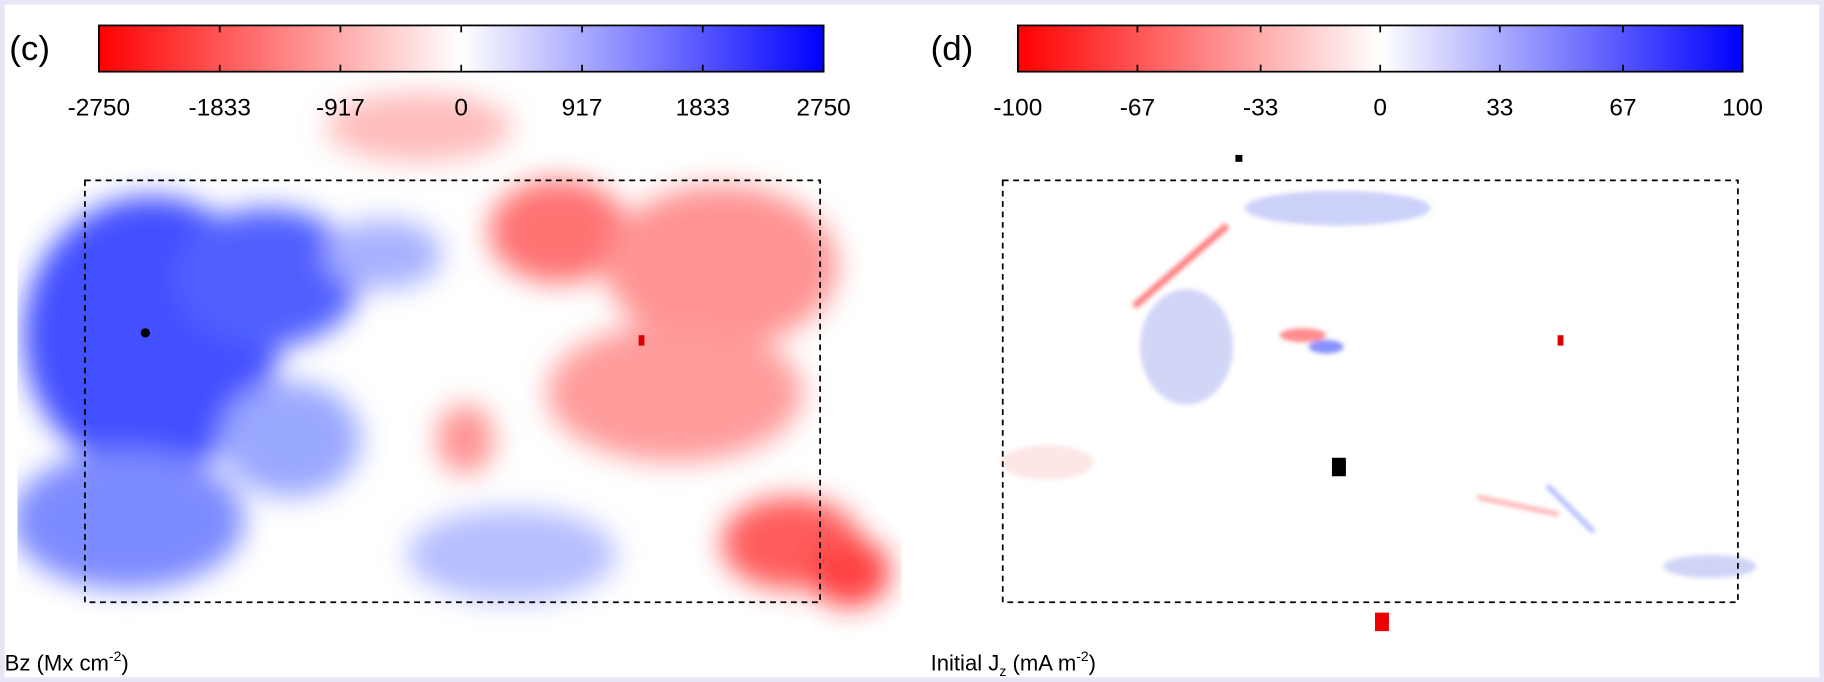 Image resolution: width=1824 pixels, height=682 pixels. I want to click on colorbar-tick-label: -917, so click(340, 108).